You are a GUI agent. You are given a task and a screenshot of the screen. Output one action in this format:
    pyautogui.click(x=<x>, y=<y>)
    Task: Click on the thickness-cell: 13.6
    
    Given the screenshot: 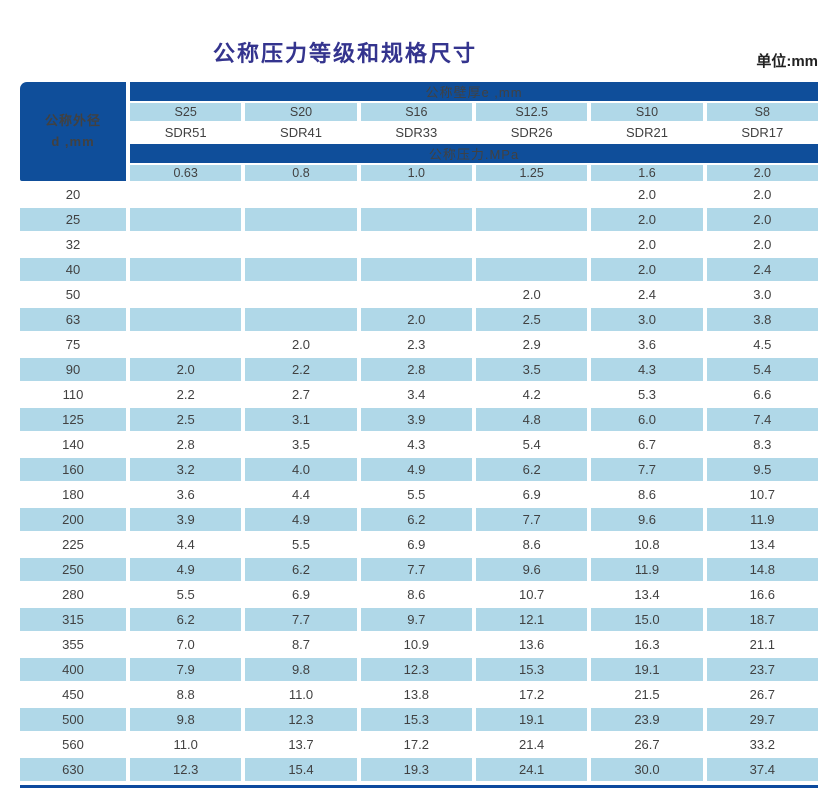 What is the action you would take?
    pyautogui.click(x=531, y=644)
    